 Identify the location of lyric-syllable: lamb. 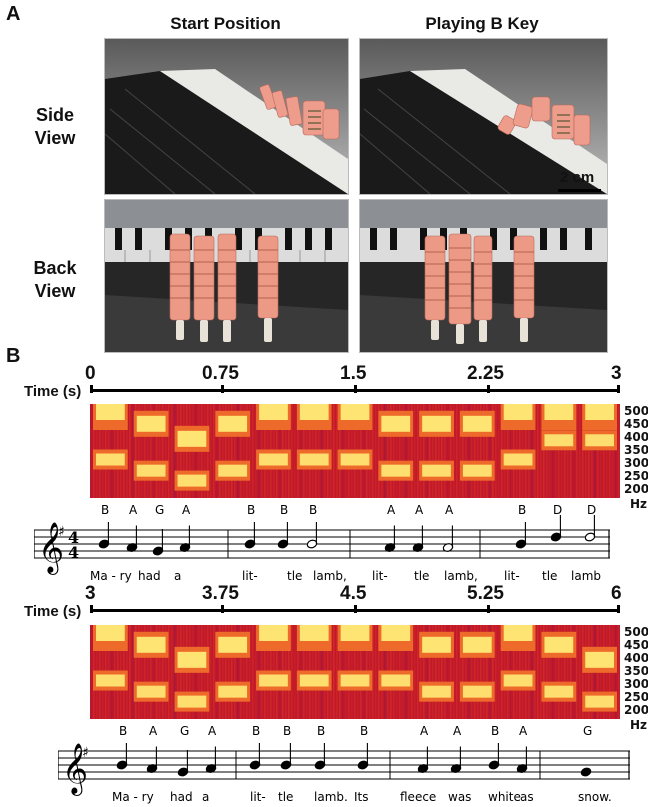
(586, 576).